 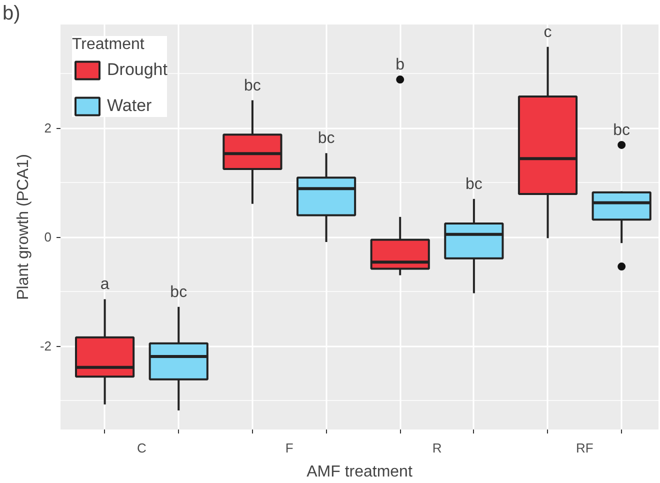 I want to click on y-axis-title: Plant growth (PCA1), so click(x=23, y=227).